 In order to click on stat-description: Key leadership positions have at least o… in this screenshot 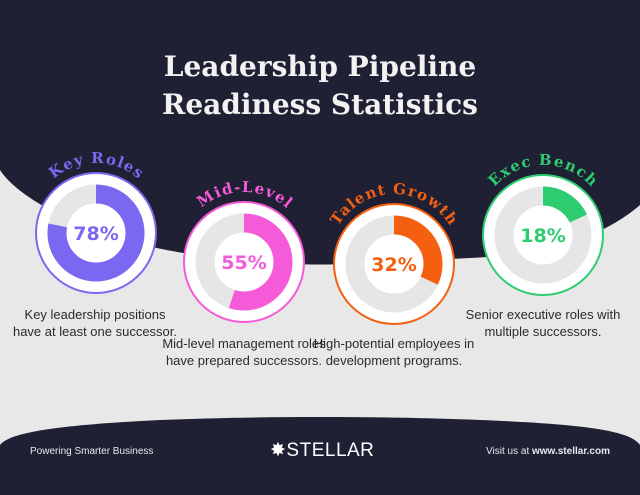, I will do `click(95, 323)`.